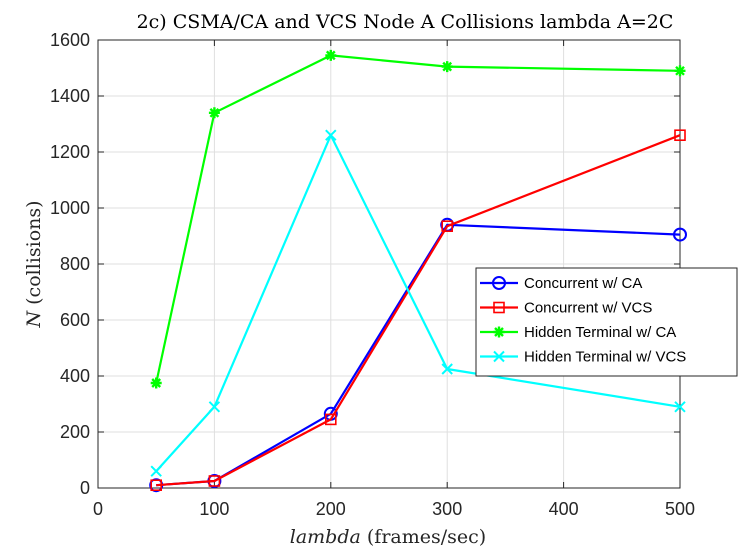 This screenshot has height=550, width=750. I want to click on legend-box, so click(606, 322).